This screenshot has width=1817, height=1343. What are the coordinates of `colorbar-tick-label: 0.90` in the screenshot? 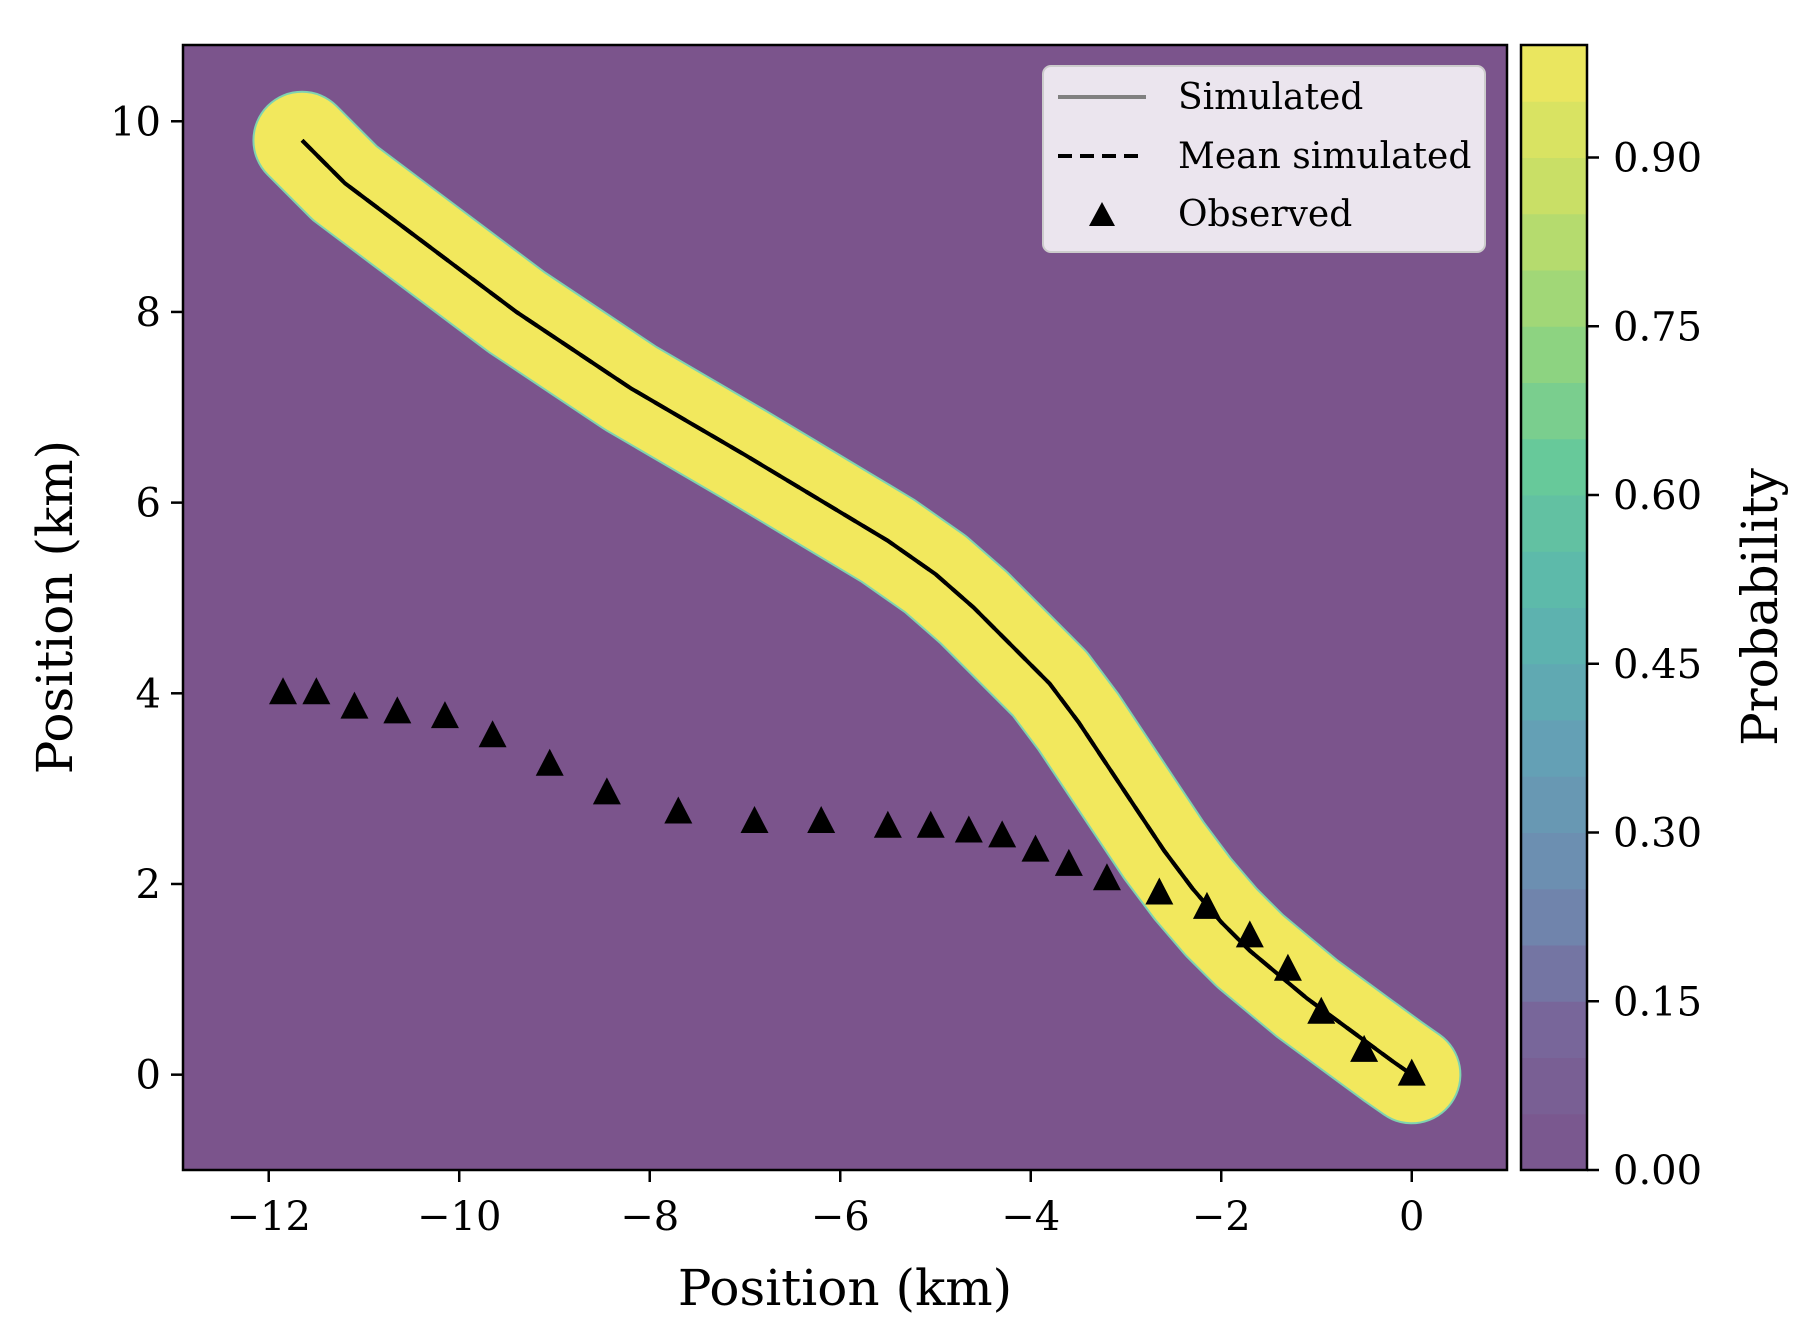 It's located at (1657, 159).